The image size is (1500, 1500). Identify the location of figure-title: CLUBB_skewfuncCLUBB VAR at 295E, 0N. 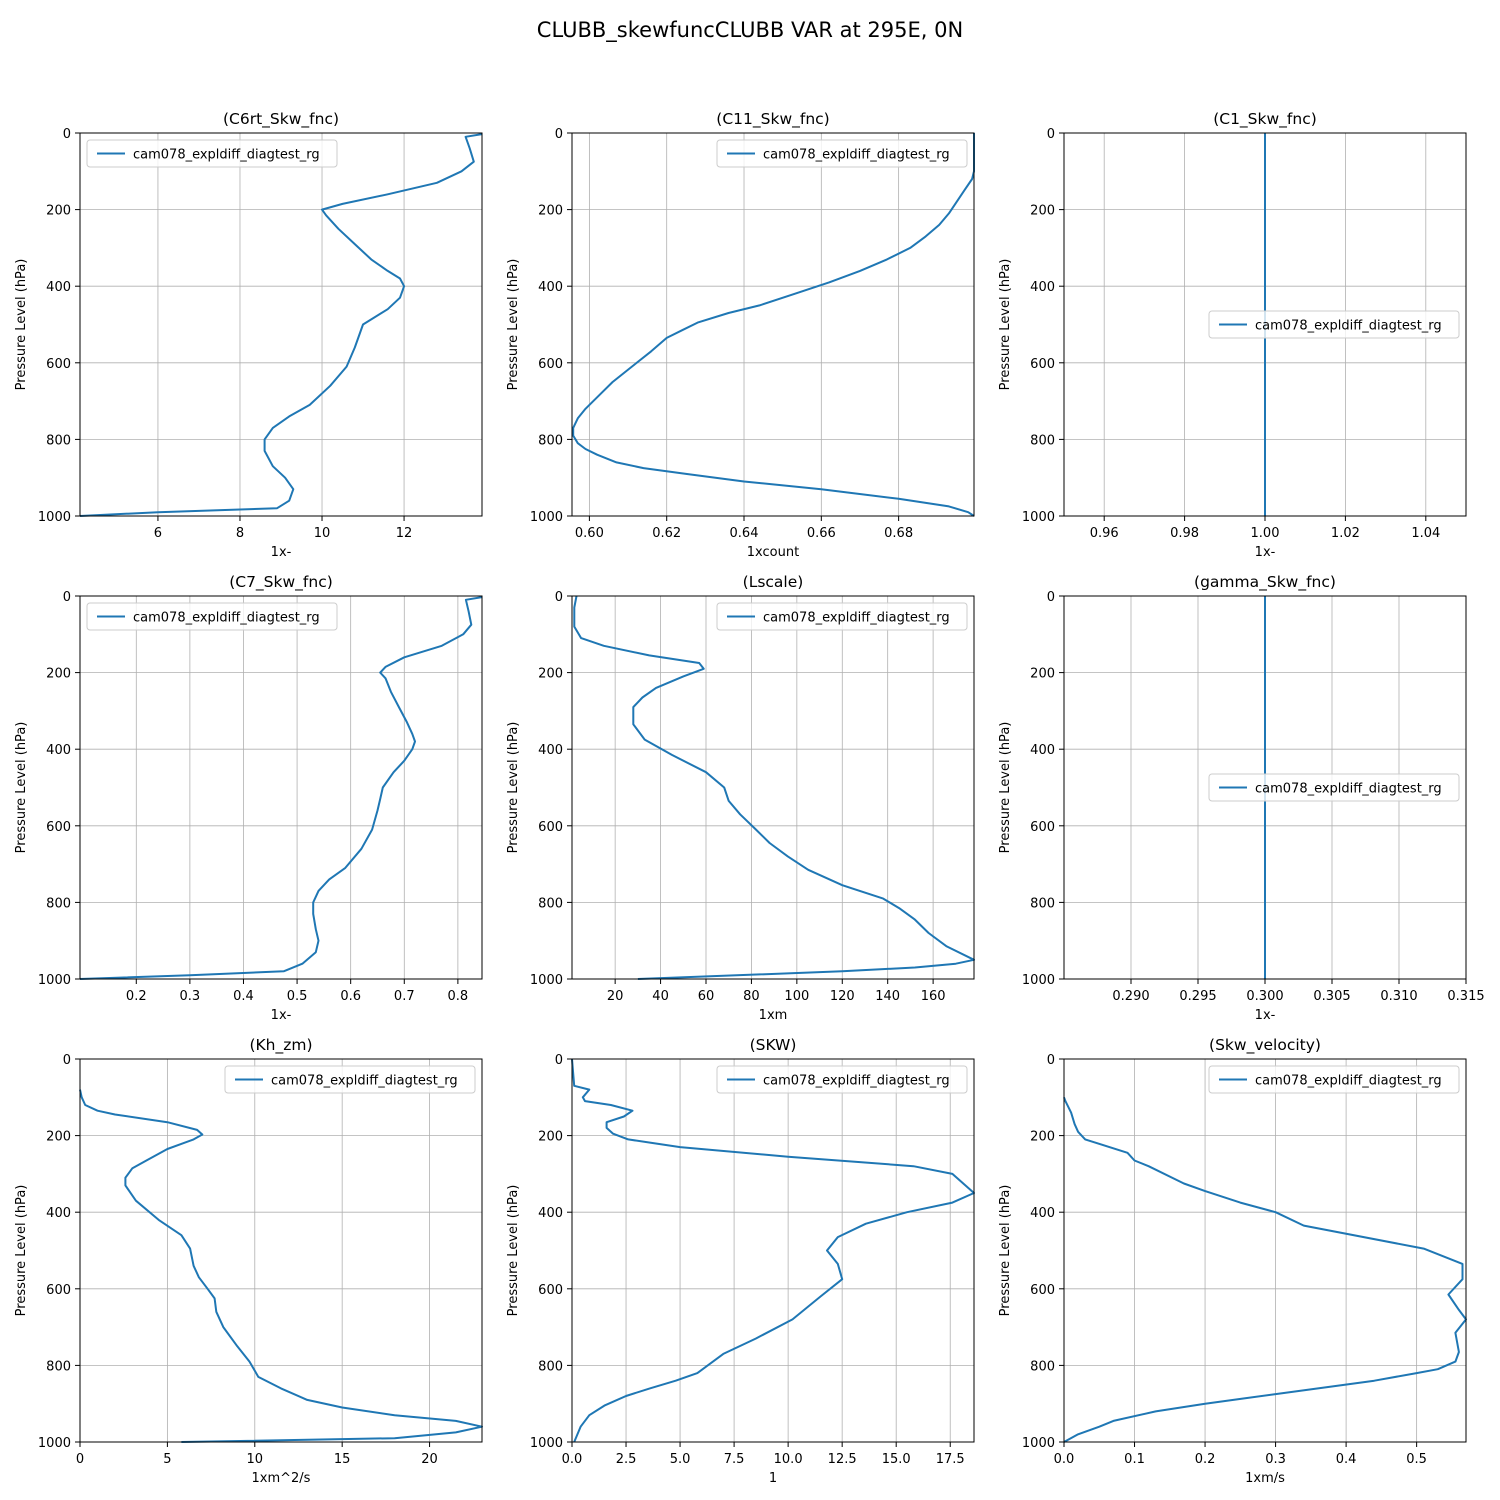
(750, 30).